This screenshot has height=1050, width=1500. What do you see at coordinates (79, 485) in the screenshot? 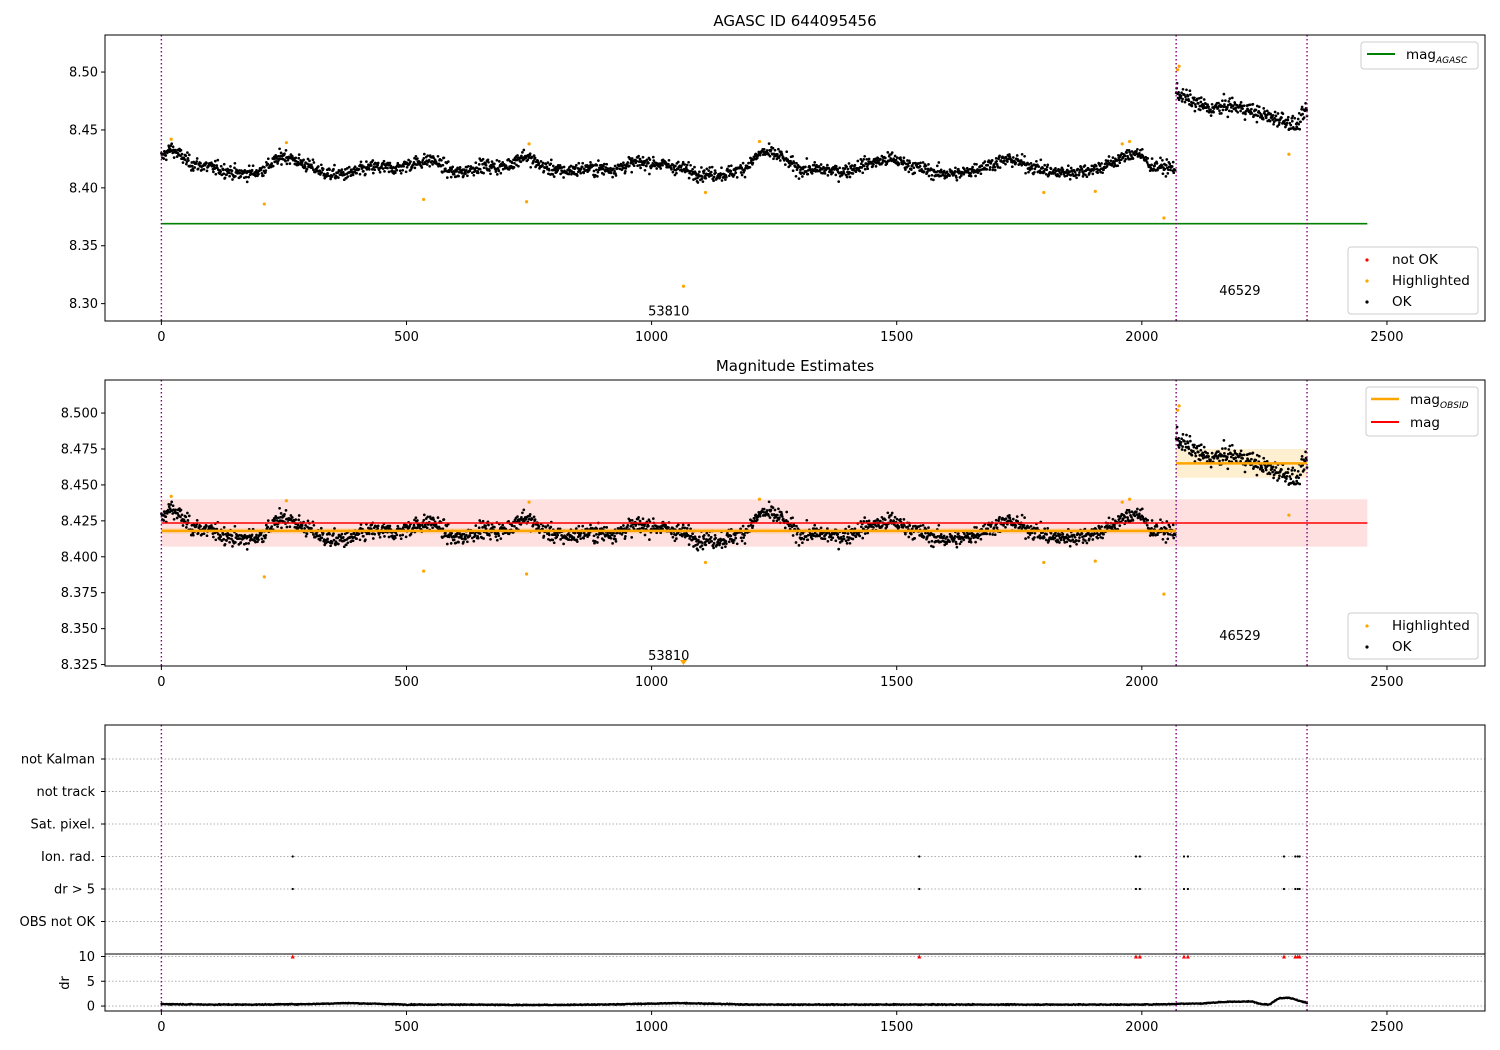
I see `y-tick-label: 8.450` at bounding box center [79, 485].